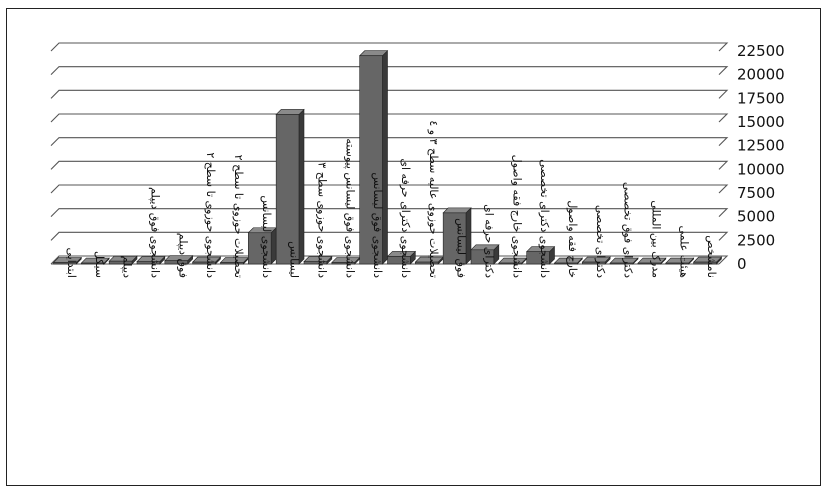 The height and width of the screenshot is (490, 827). I want to click on x-category-label: ابتدایی, so click(71, 263).